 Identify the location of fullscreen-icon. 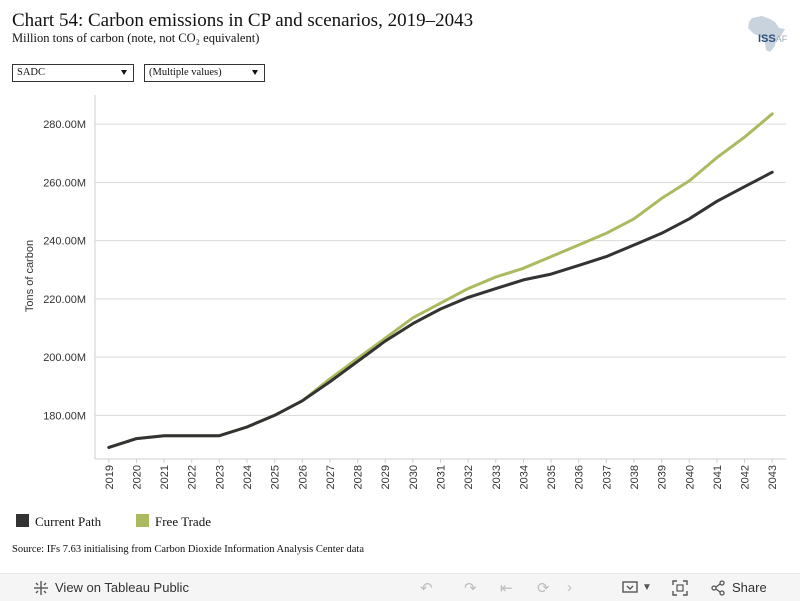
(680, 587).